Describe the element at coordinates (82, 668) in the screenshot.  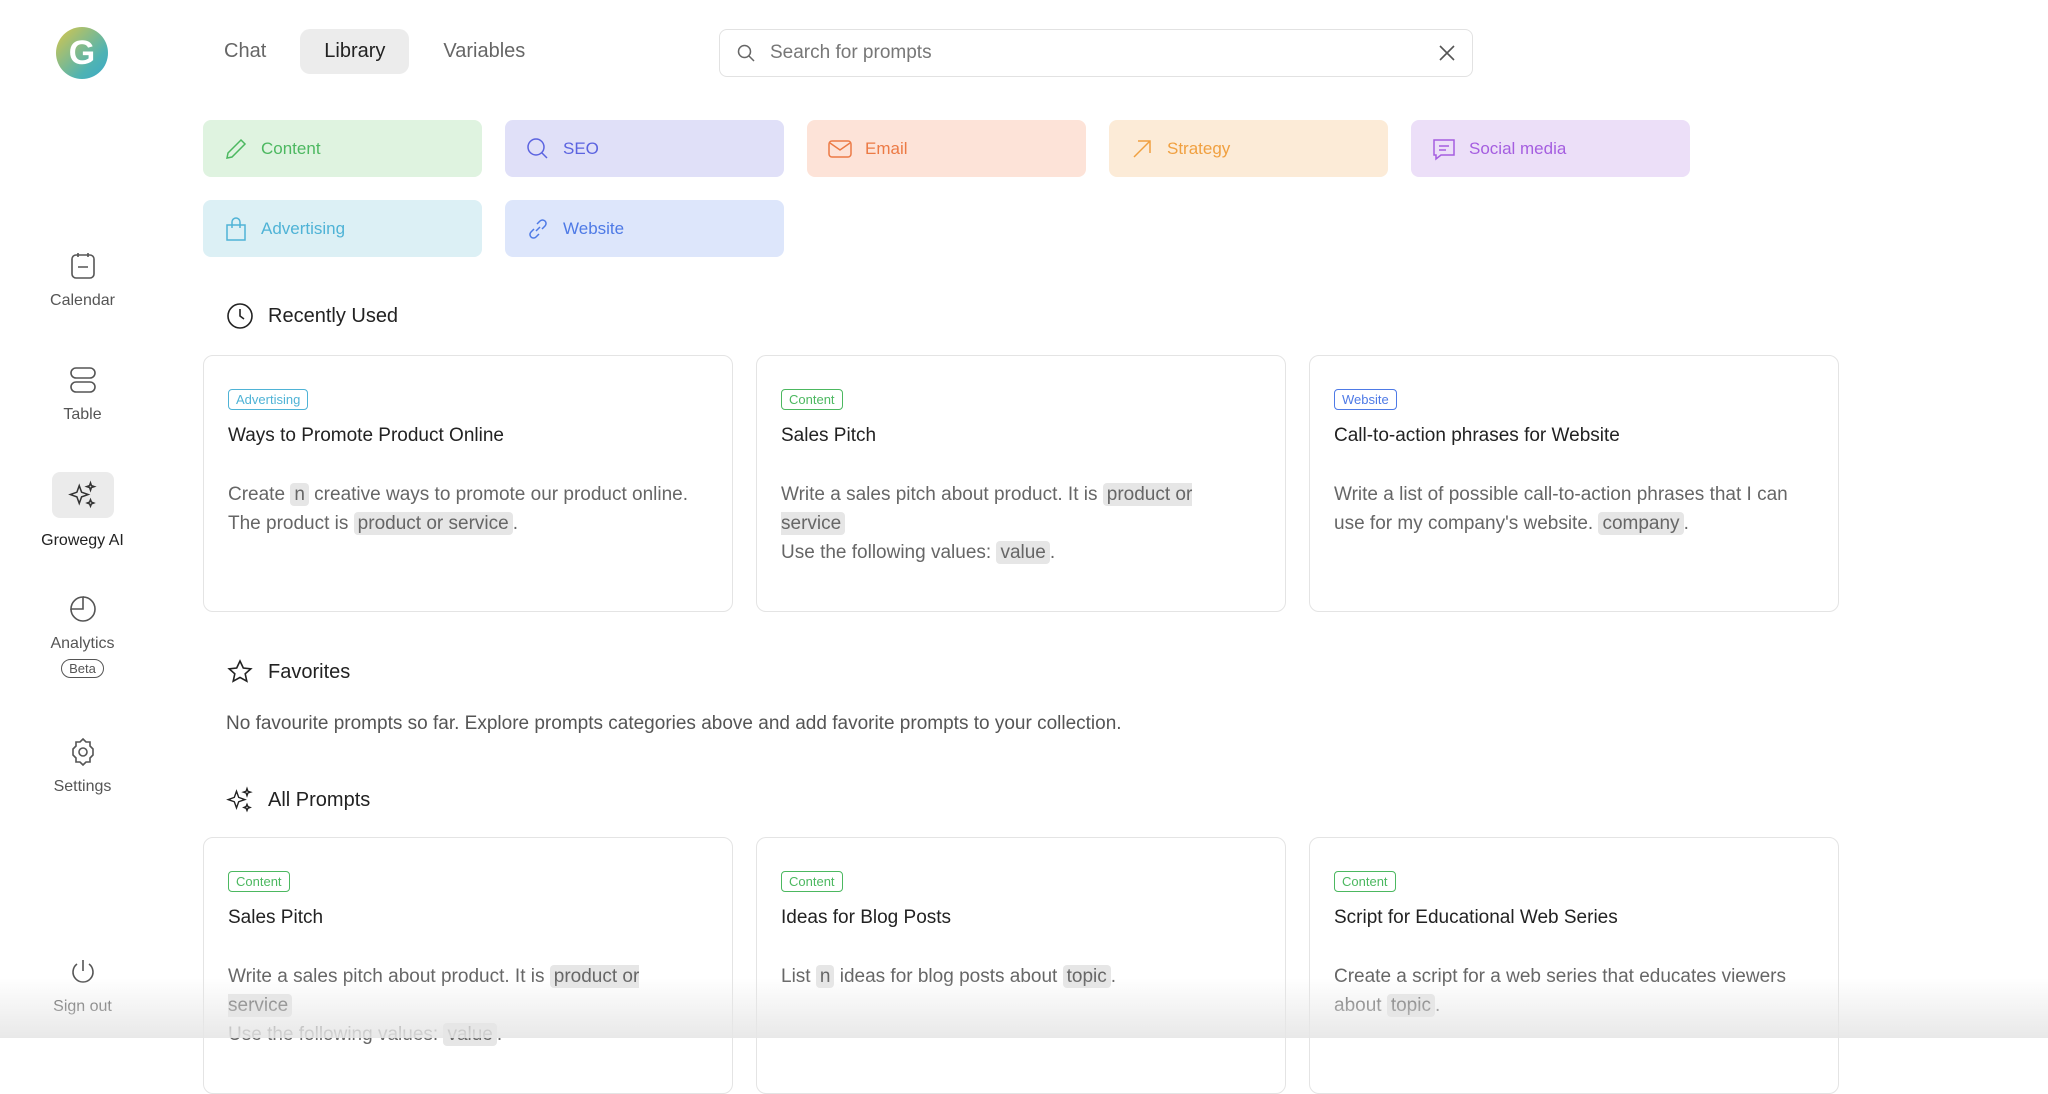
I see `beta-badge: Beta` at that location.